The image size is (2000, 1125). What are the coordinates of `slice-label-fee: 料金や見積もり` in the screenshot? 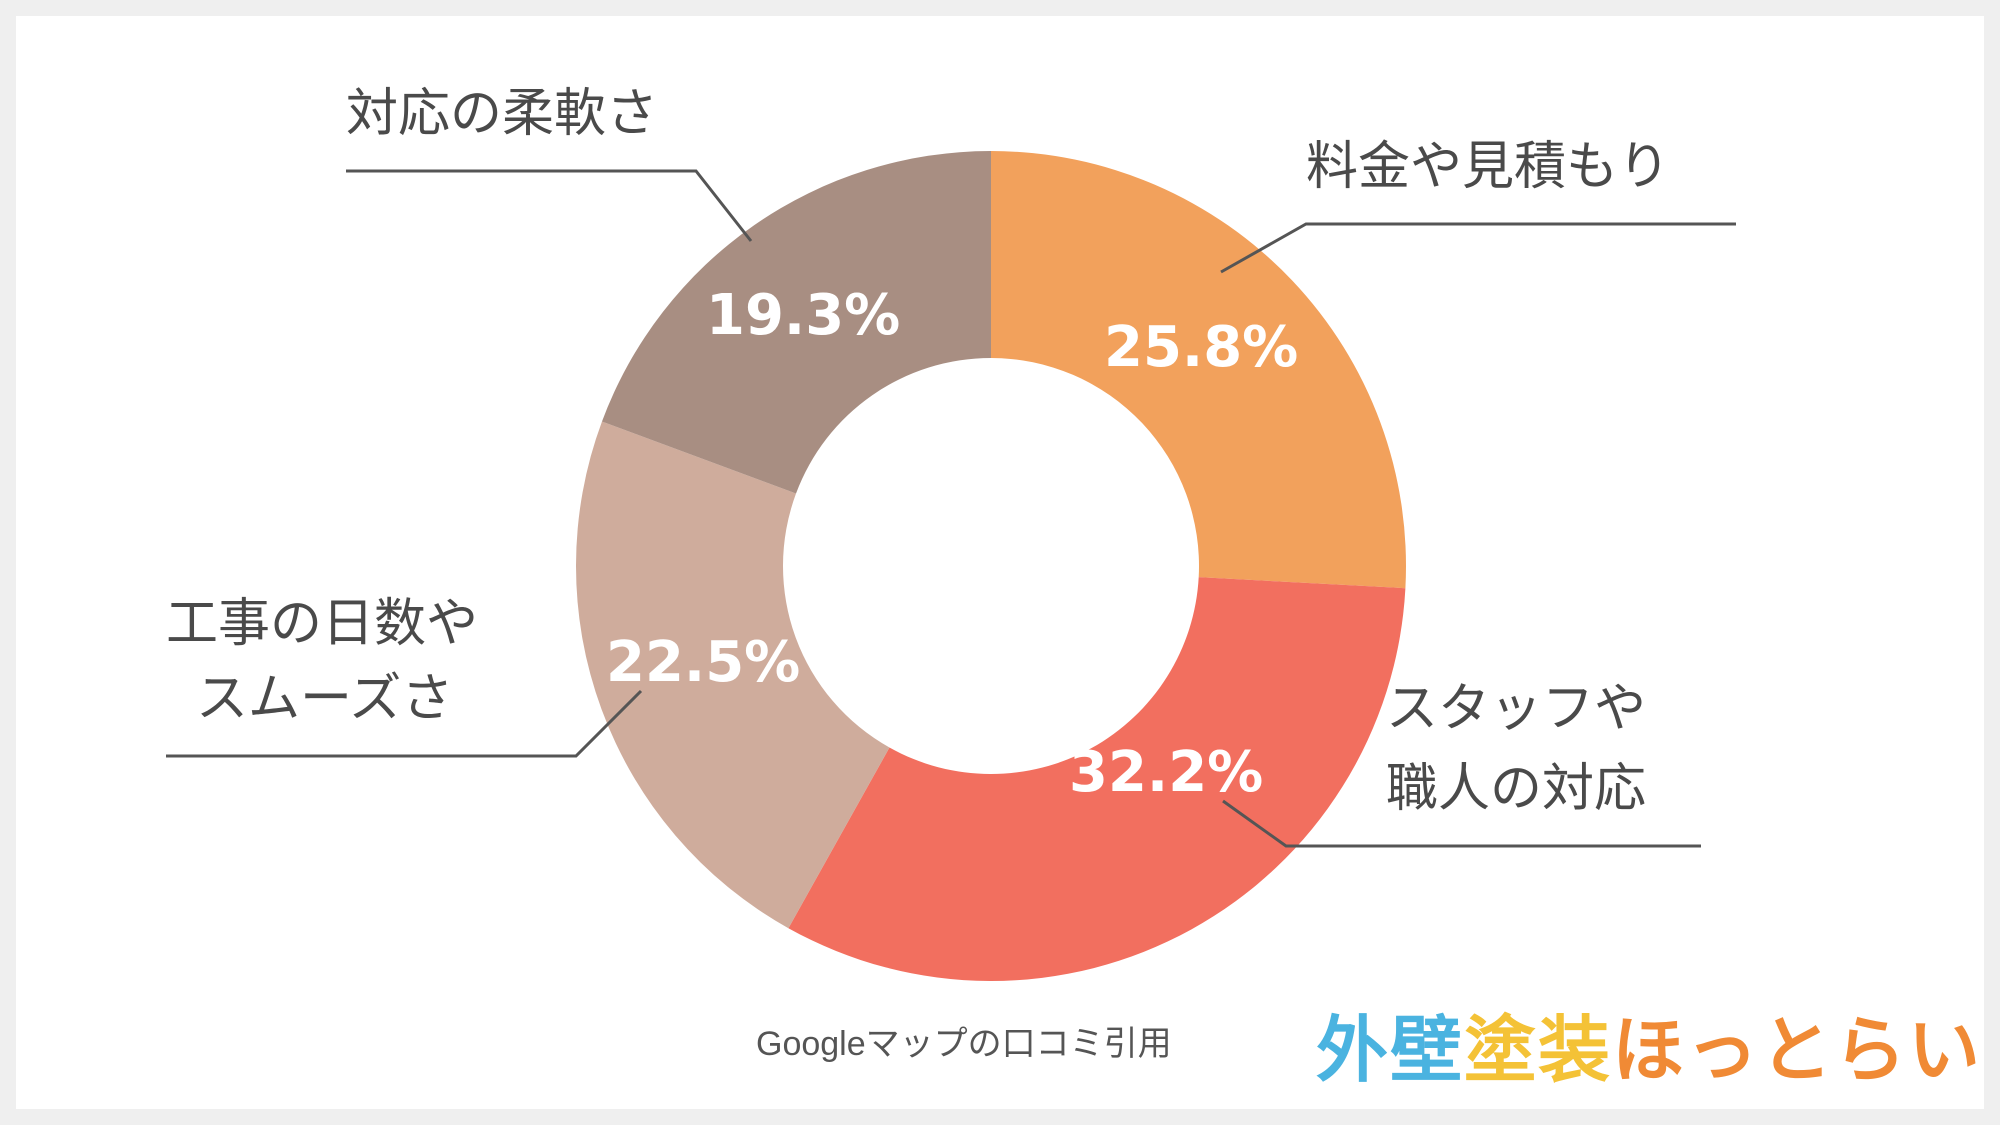 It's located at (1488, 167).